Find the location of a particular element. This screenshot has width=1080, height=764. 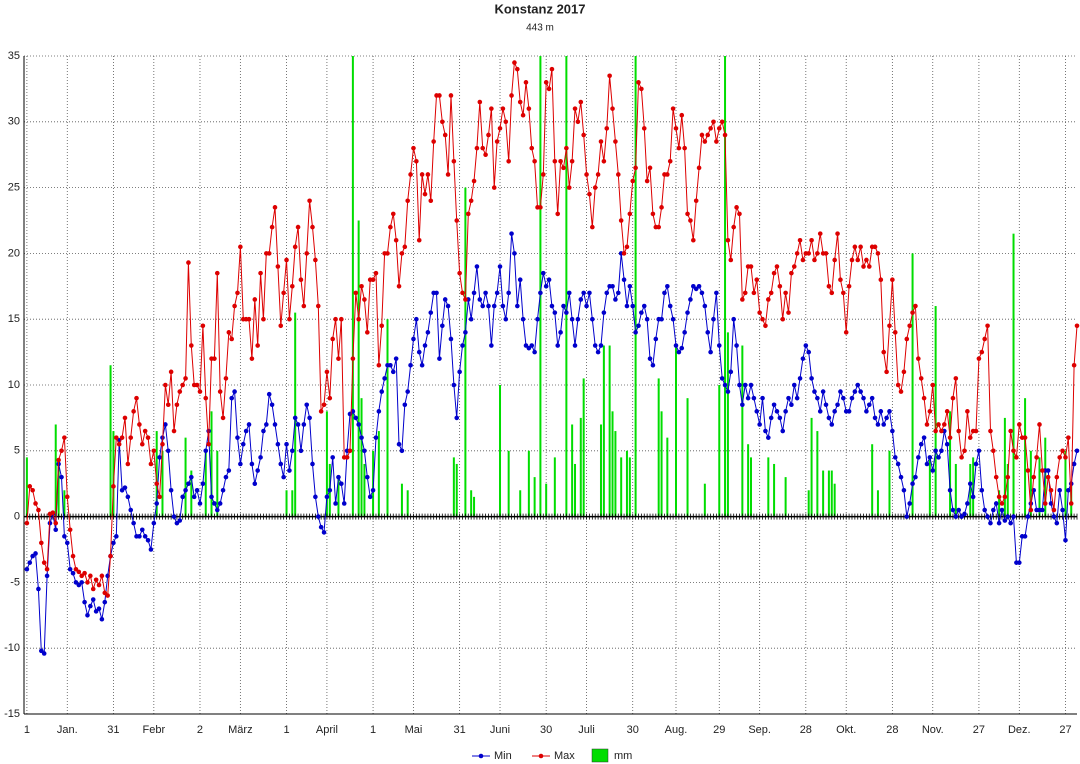

y-tick-label: -15 is located at coordinates (12, 714).